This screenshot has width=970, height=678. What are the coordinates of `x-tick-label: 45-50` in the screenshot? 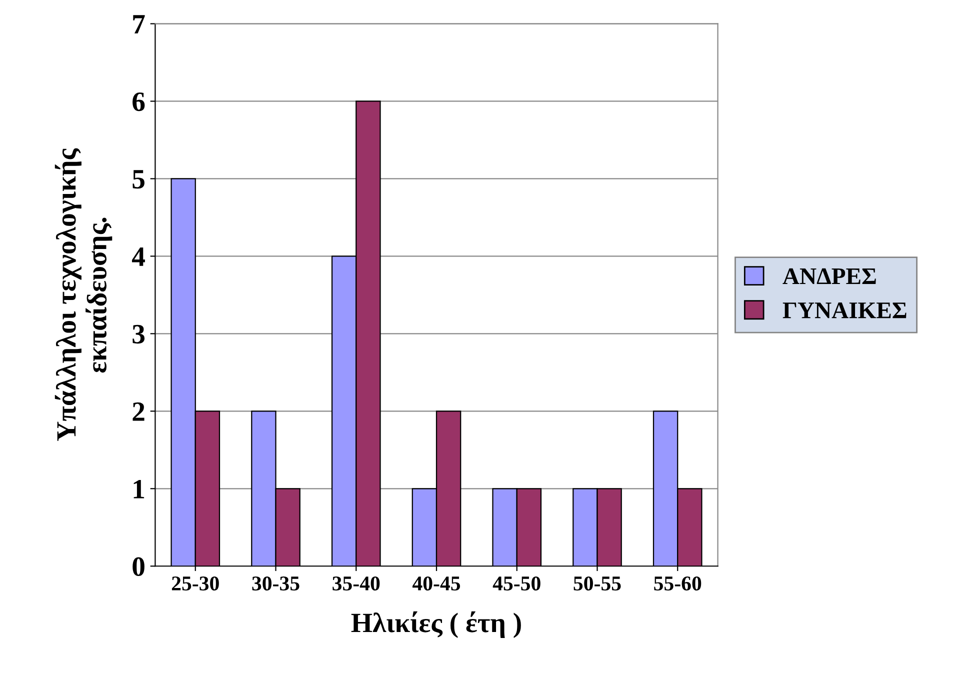 It's located at (516, 583).